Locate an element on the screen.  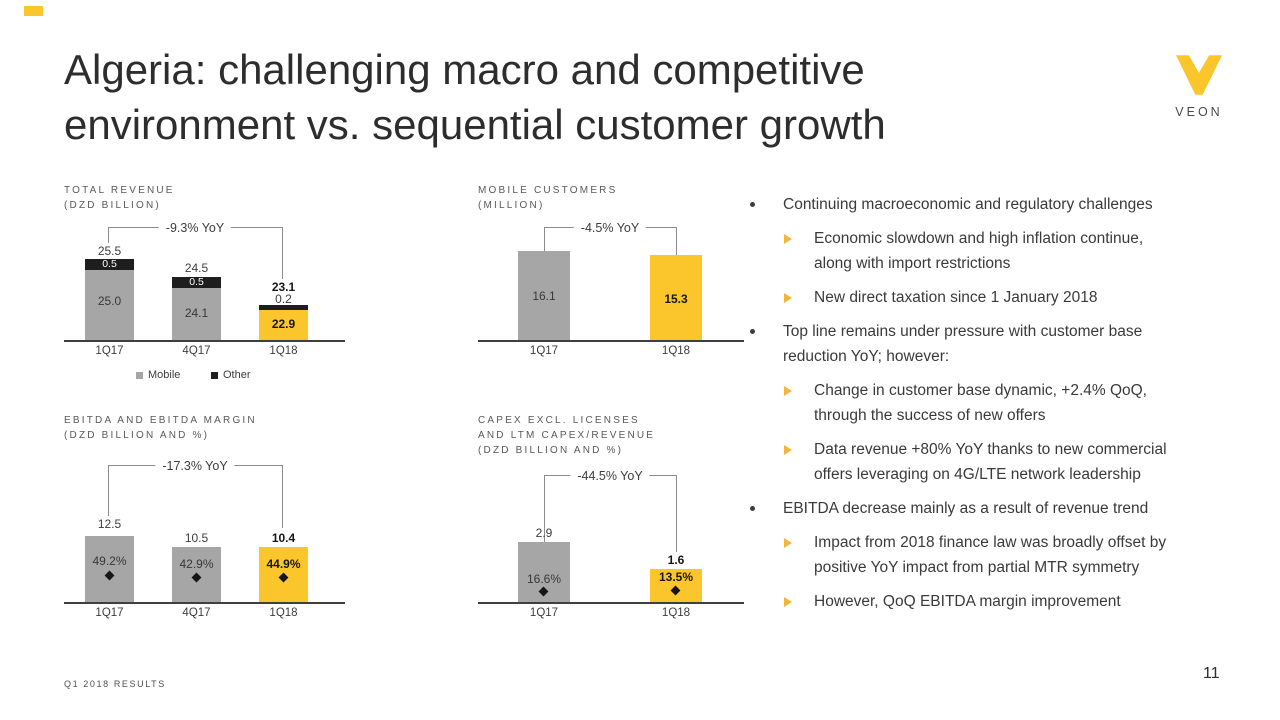
segment-label: 0.5 is located at coordinates (109, 264).